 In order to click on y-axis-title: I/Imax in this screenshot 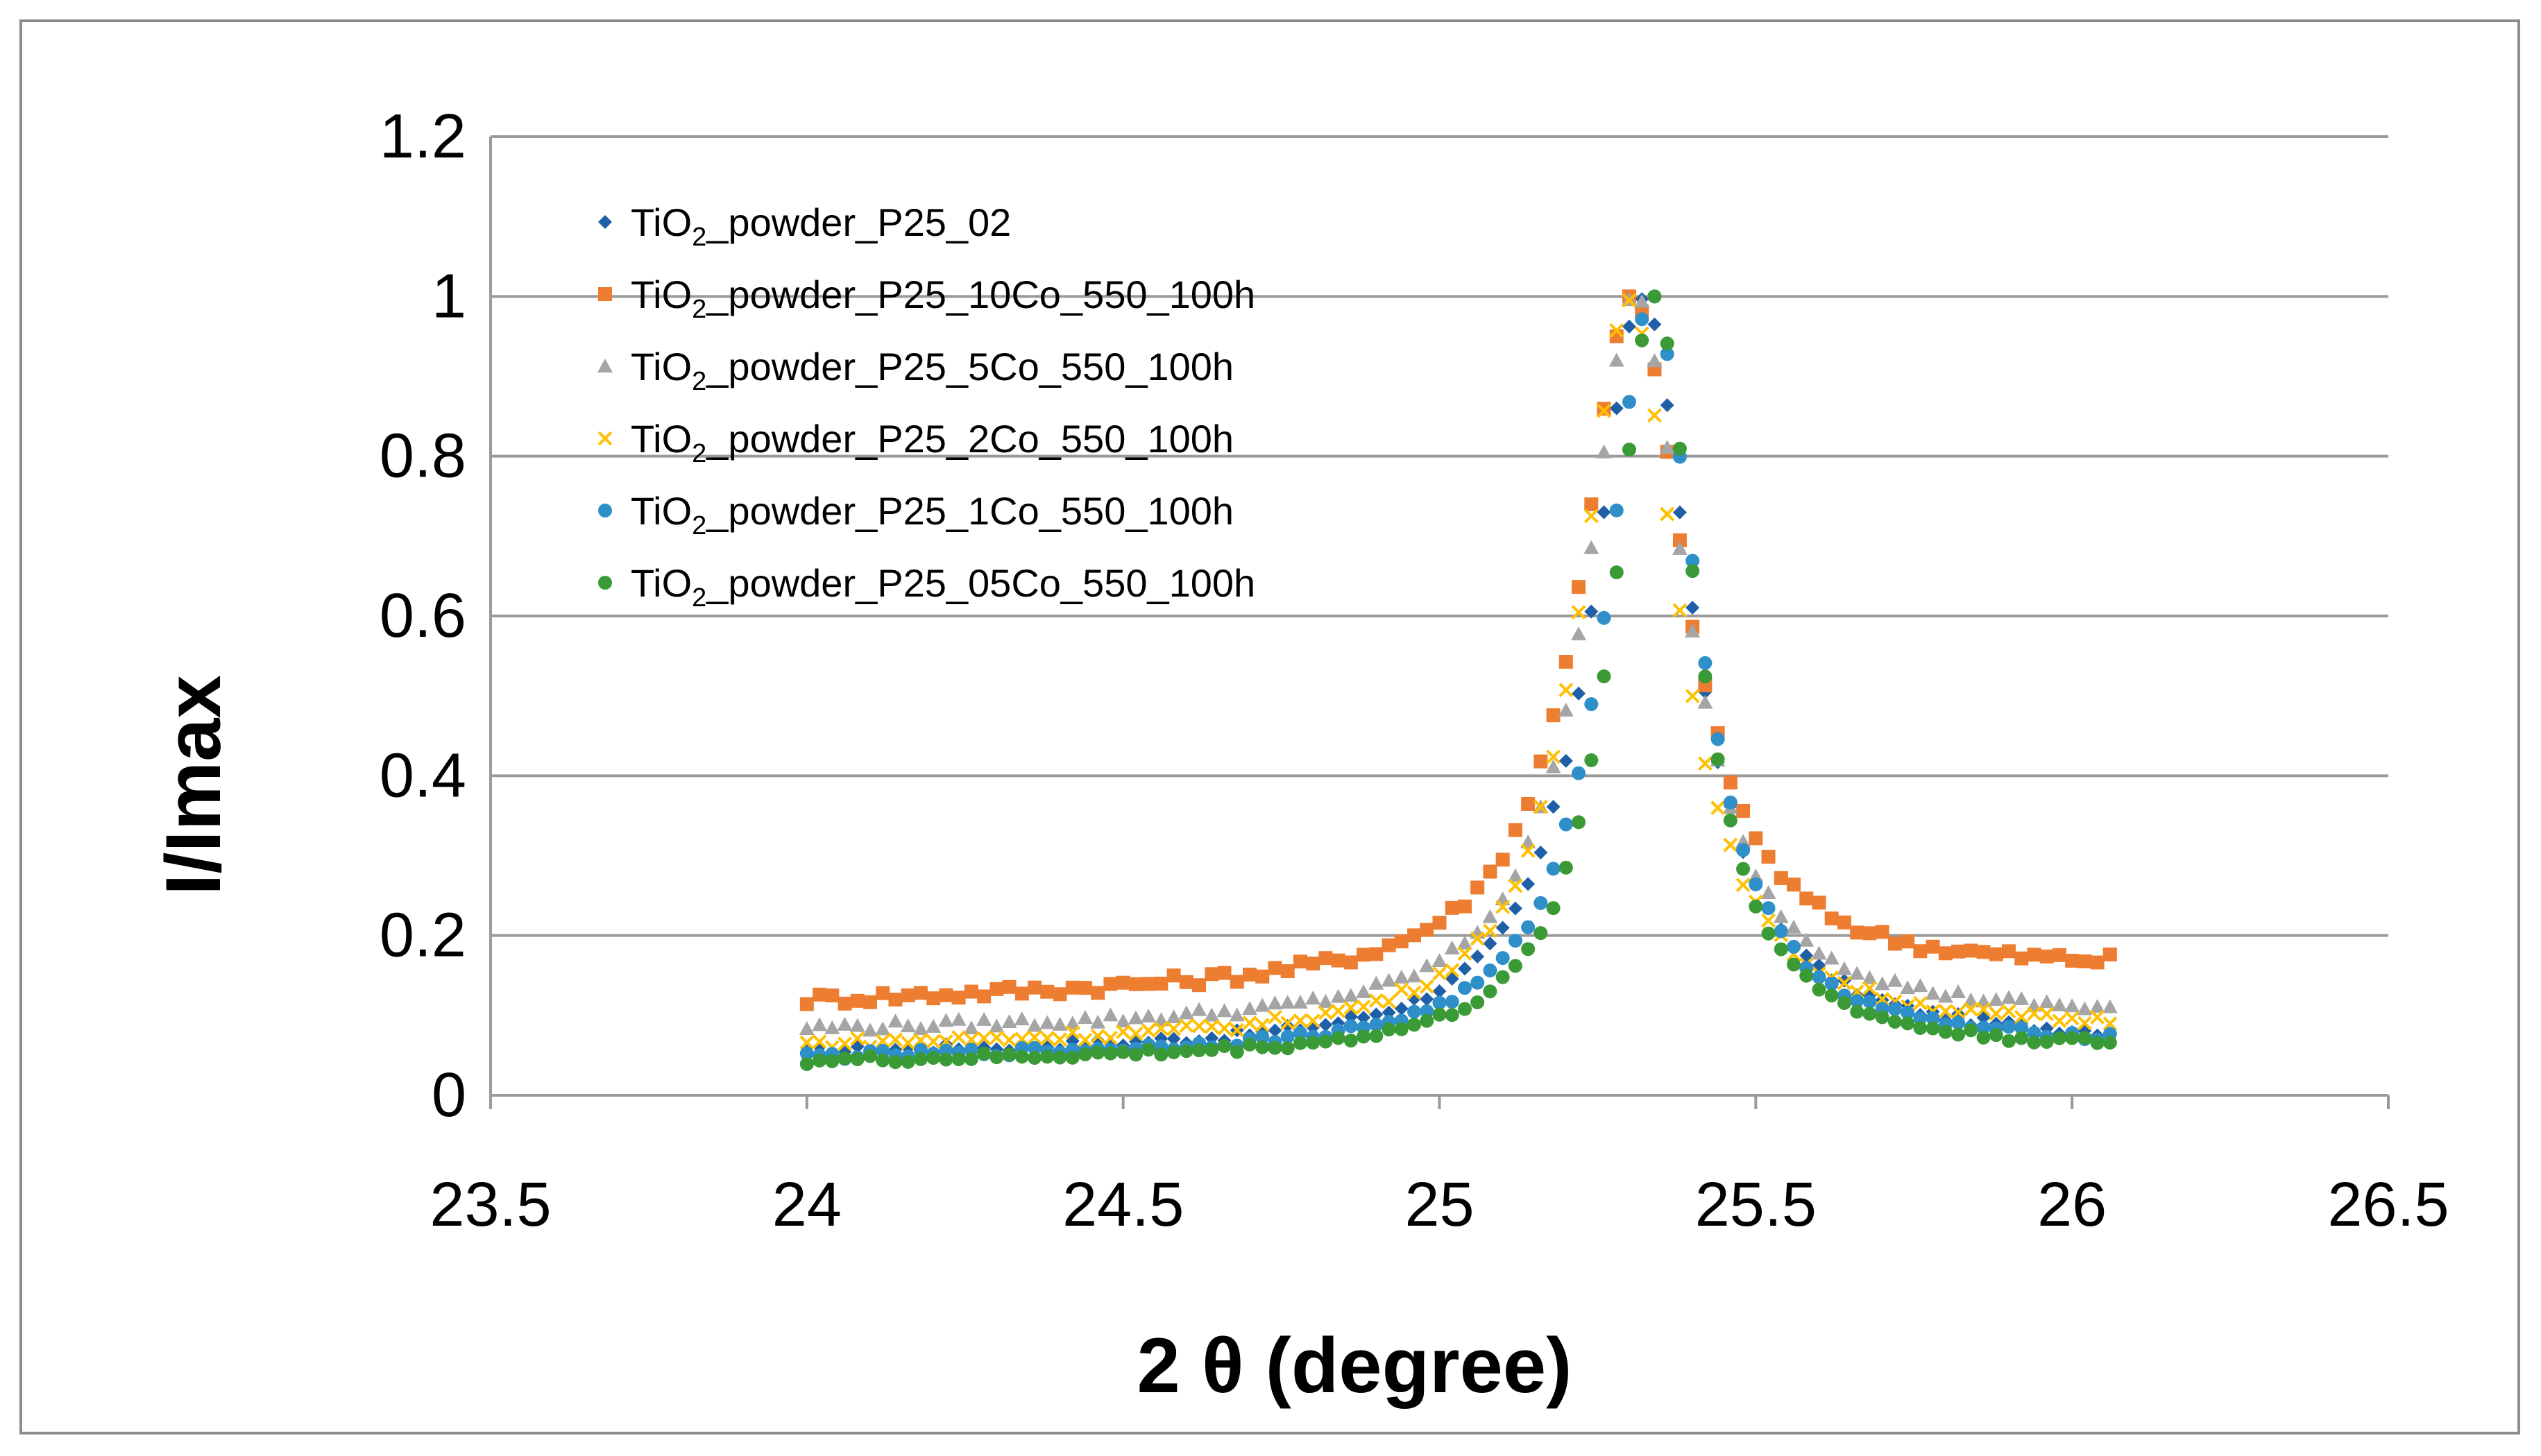, I will do `click(193, 785)`.